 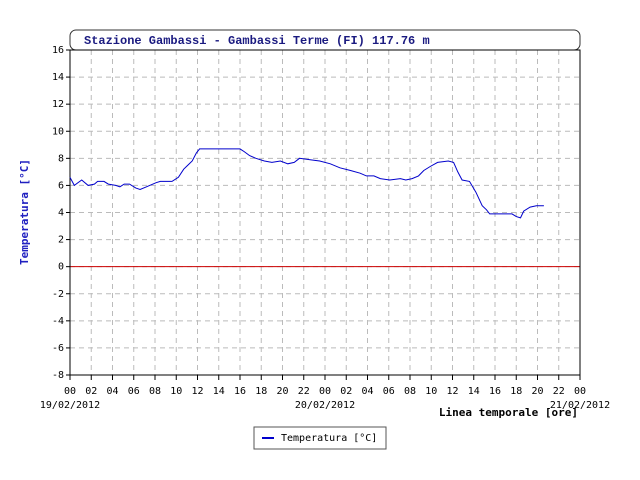 What do you see at coordinates (325, 405) in the screenshot?
I see `date-label: 20/02/2012` at bounding box center [325, 405].